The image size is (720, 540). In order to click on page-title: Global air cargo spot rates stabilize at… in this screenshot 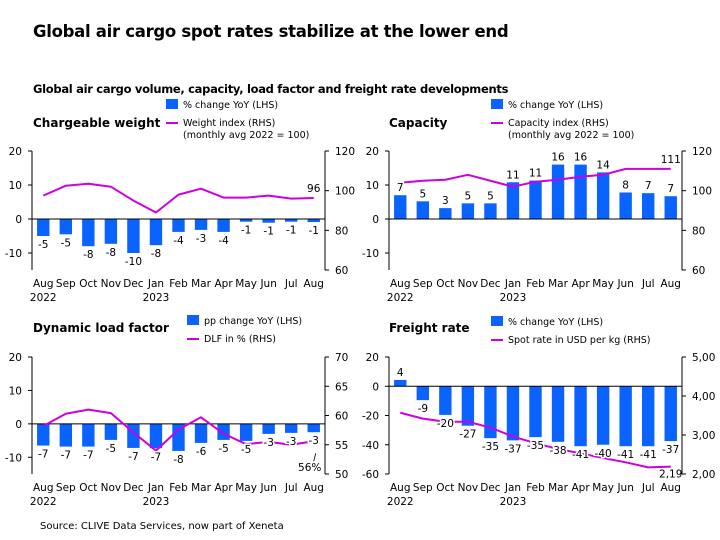, I will do `click(271, 31)`.